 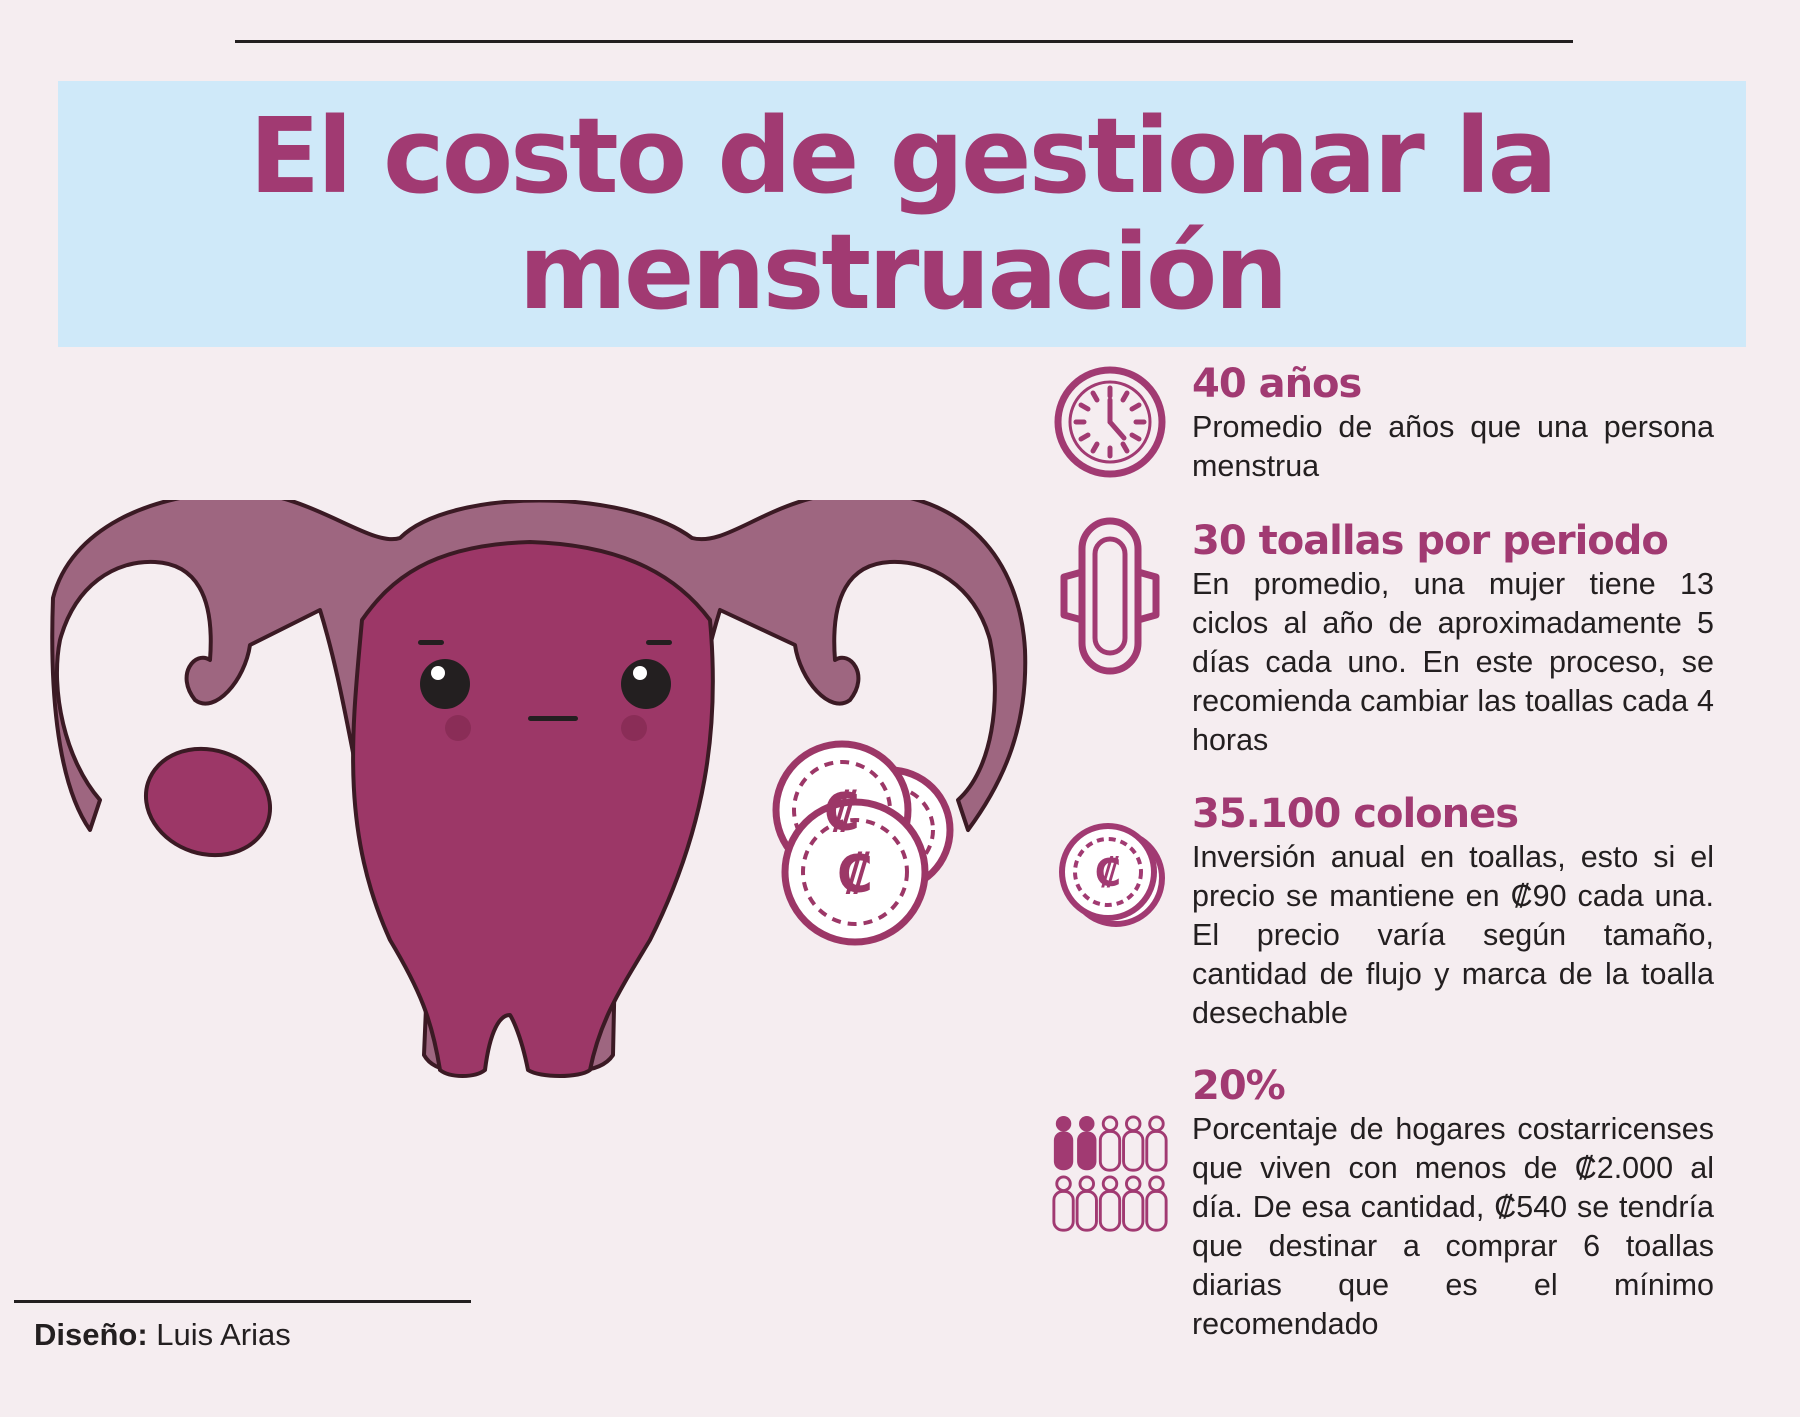 What do you see at coordinates (1110, 596) in the screenshot?
I see `sanitary-pad-icon` at bounding box center [1110, 596].